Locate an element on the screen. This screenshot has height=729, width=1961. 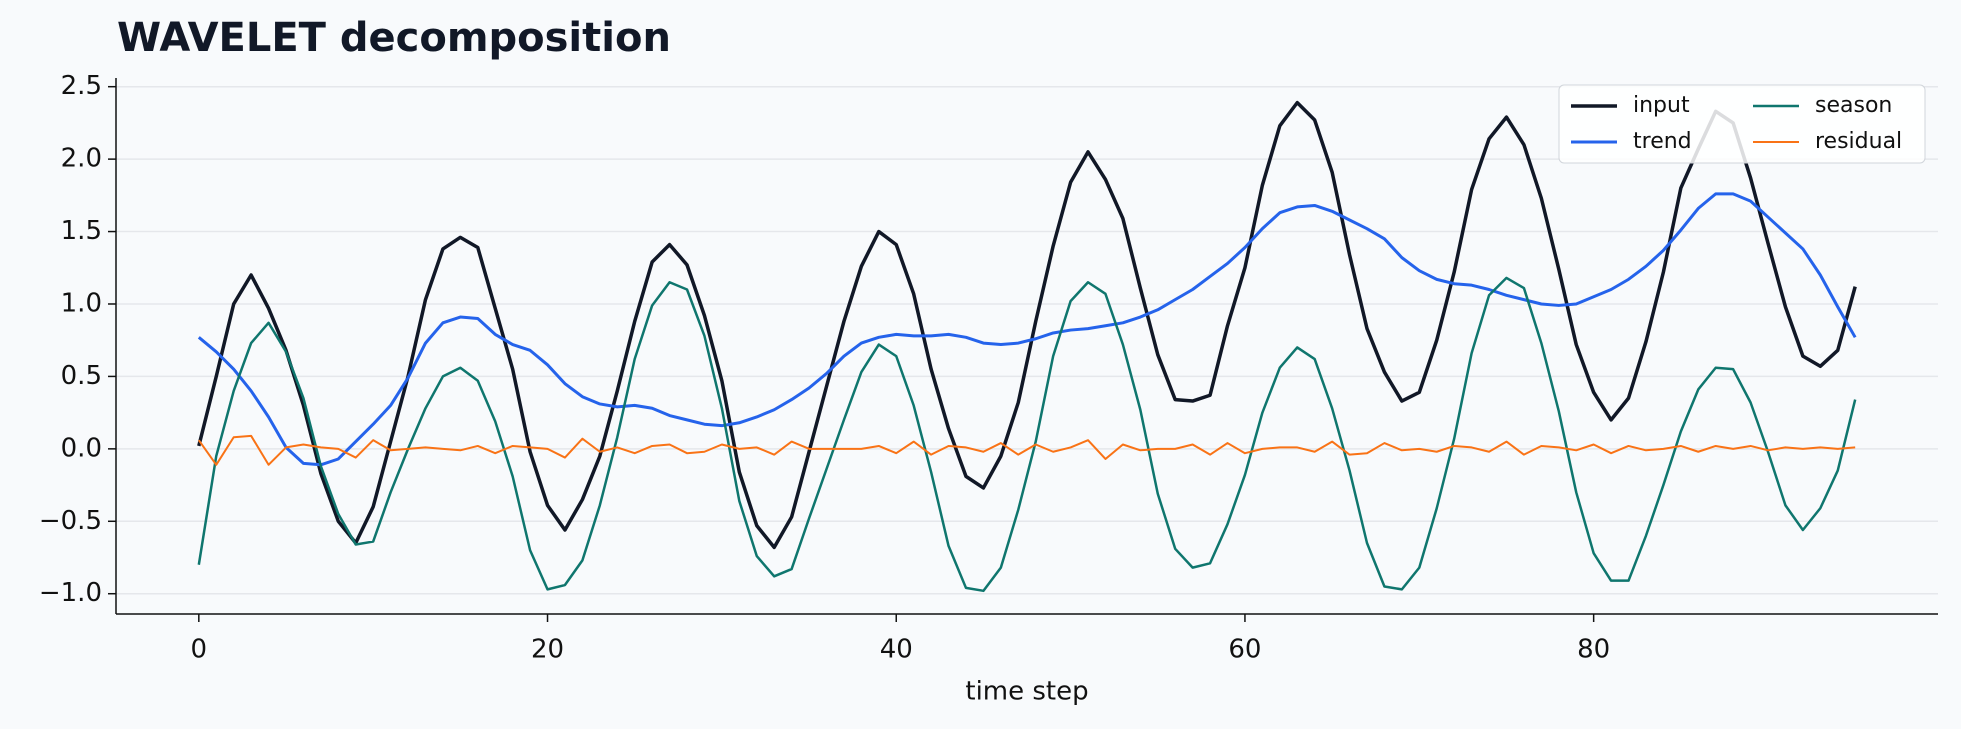
chart-title: WAVELET decomposition is located at coordinates (394, 38).